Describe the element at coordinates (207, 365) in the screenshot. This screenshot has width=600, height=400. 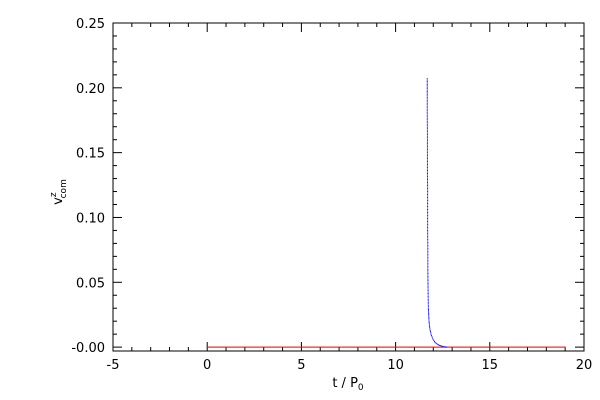
I see `x-tick-label: 0` at that location.